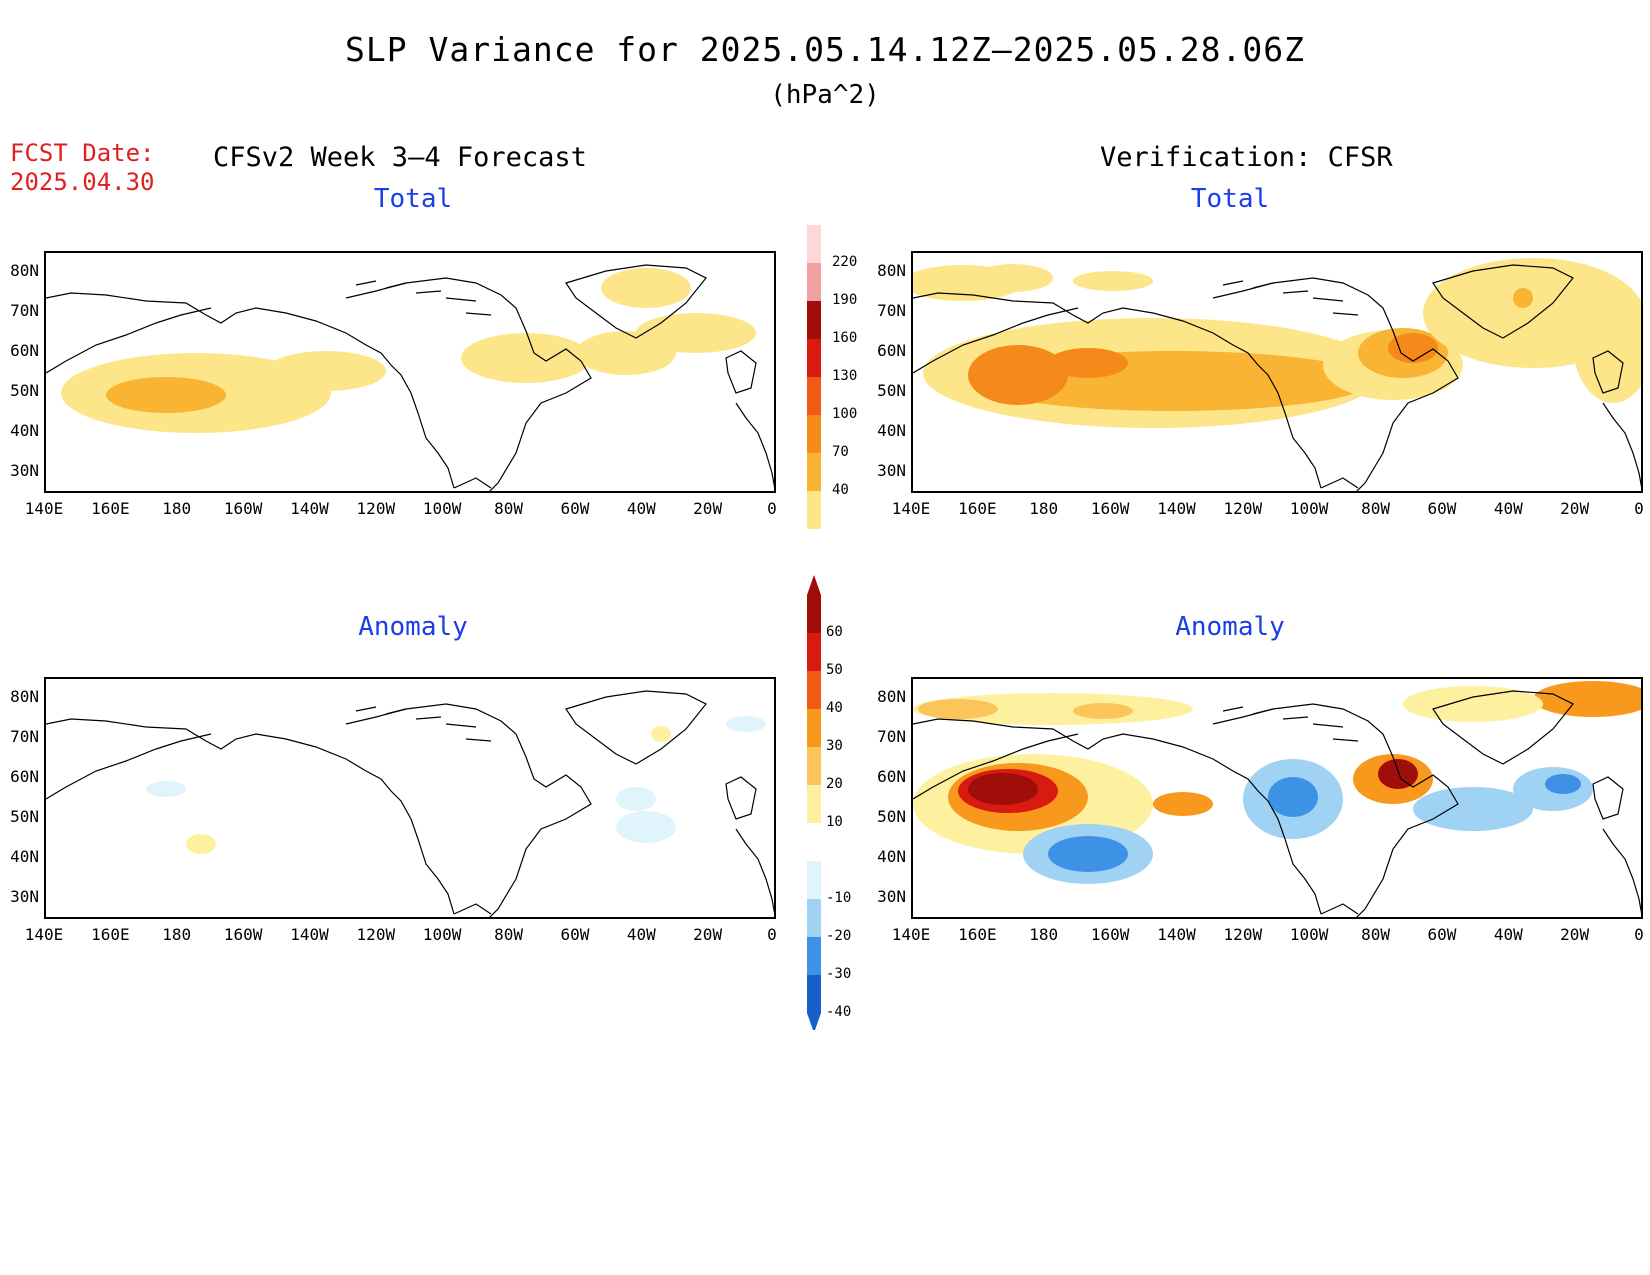  I want to click on lat-label: 30N, so click(891, 470).